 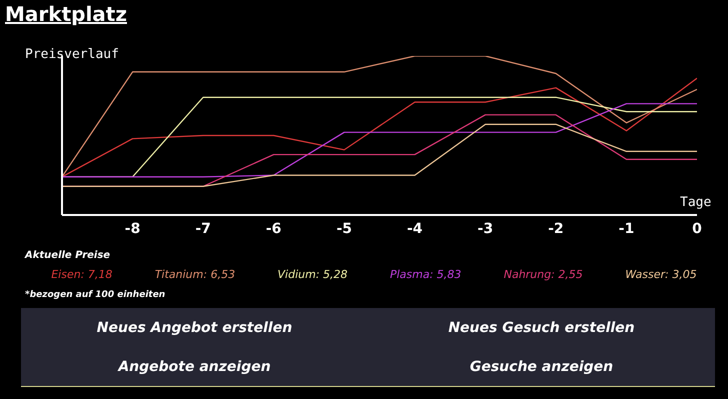 I want to click on x-tick-label: -3, so click(x=486, y=228).